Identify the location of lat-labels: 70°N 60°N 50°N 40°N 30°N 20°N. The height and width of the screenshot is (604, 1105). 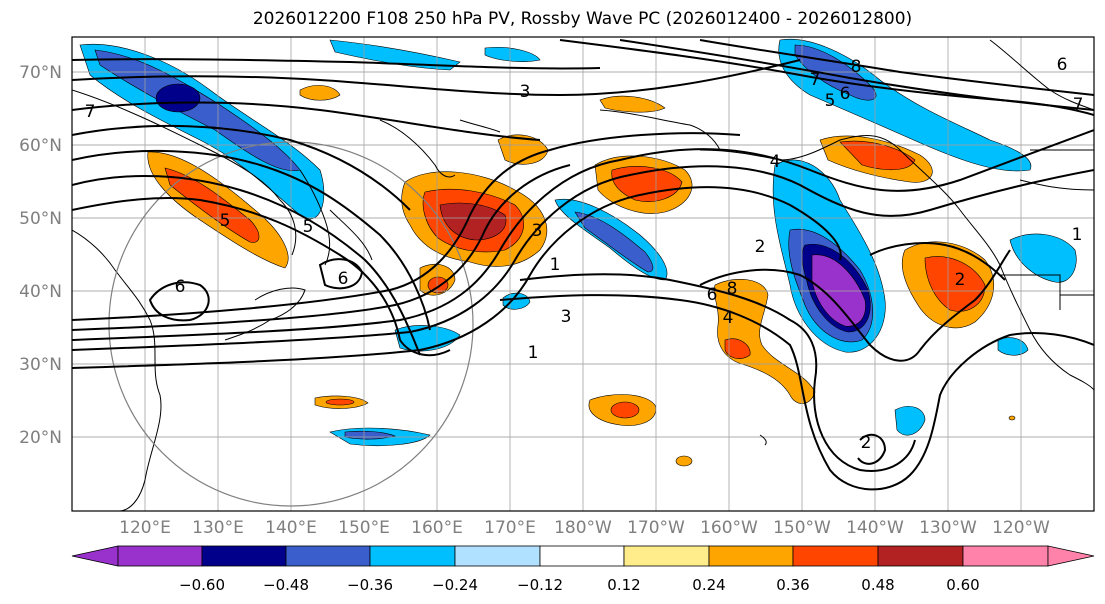
(40, 255).